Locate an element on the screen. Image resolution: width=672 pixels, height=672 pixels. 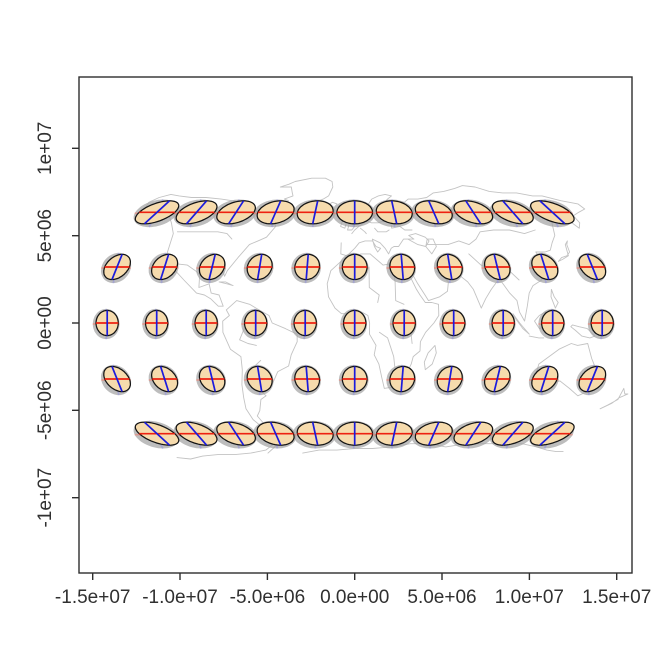
x-tick-label: -1.0e+07 is located at coordinates (180, 597).